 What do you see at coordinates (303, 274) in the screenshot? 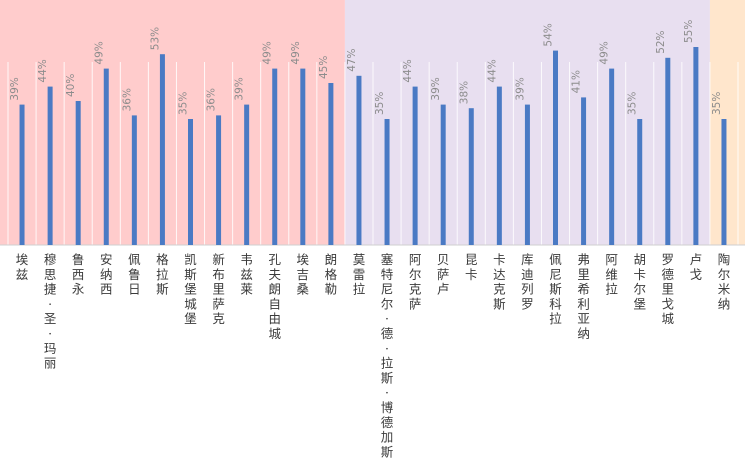
I see `category-label-10: 埃吉桑` at bounding box center [303, 274].